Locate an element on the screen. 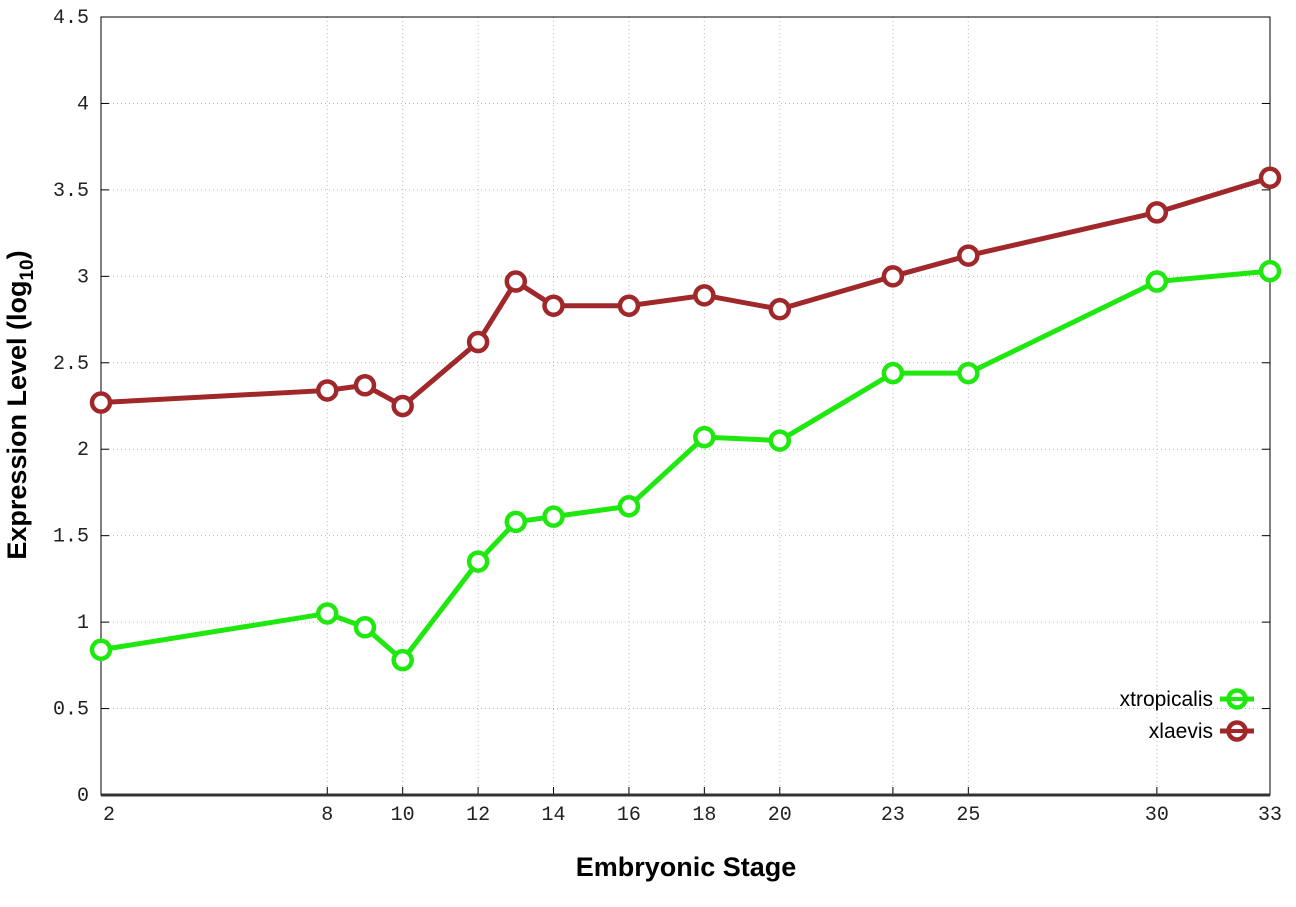  y-tick-label: 3 is located at coordinates (83, 277).